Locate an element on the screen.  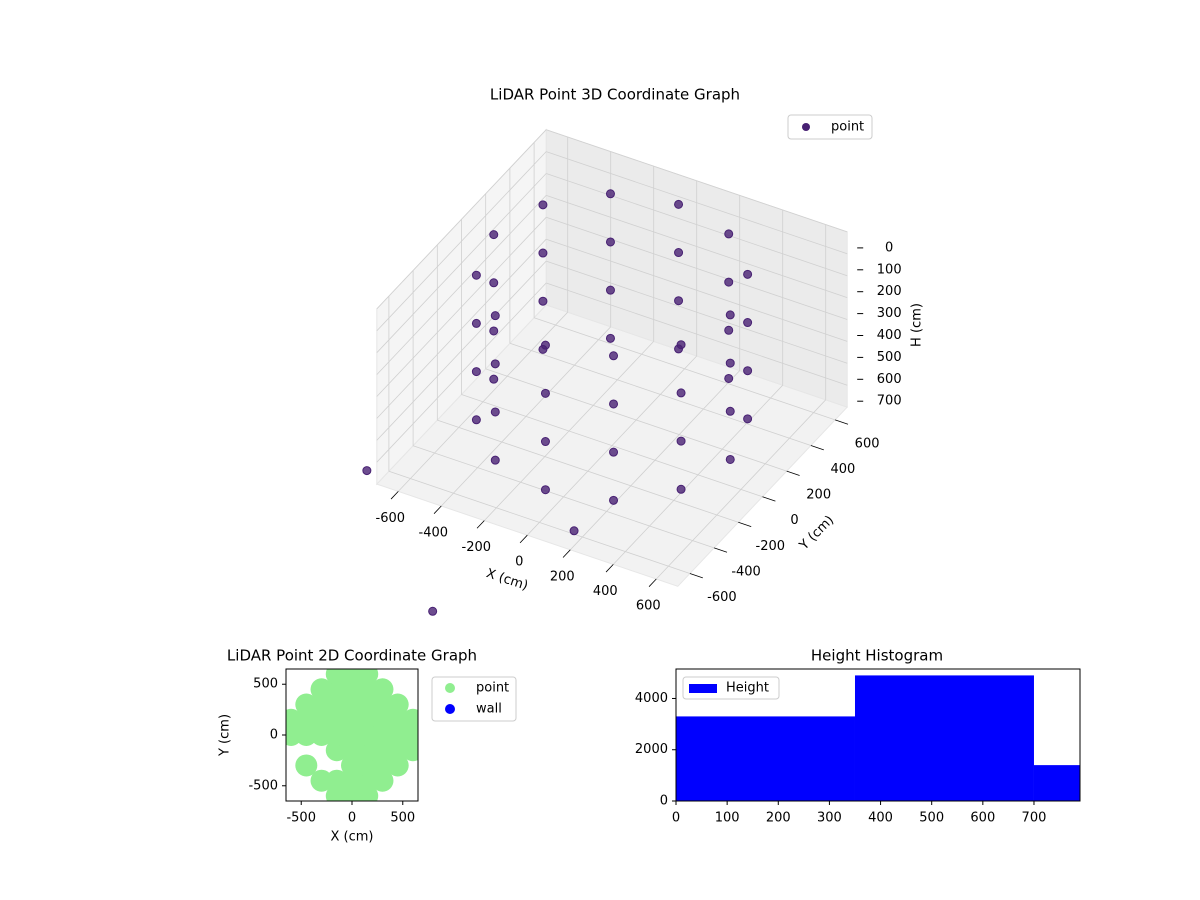
y-tick-label: -200 is located at coordinates (771, 546).